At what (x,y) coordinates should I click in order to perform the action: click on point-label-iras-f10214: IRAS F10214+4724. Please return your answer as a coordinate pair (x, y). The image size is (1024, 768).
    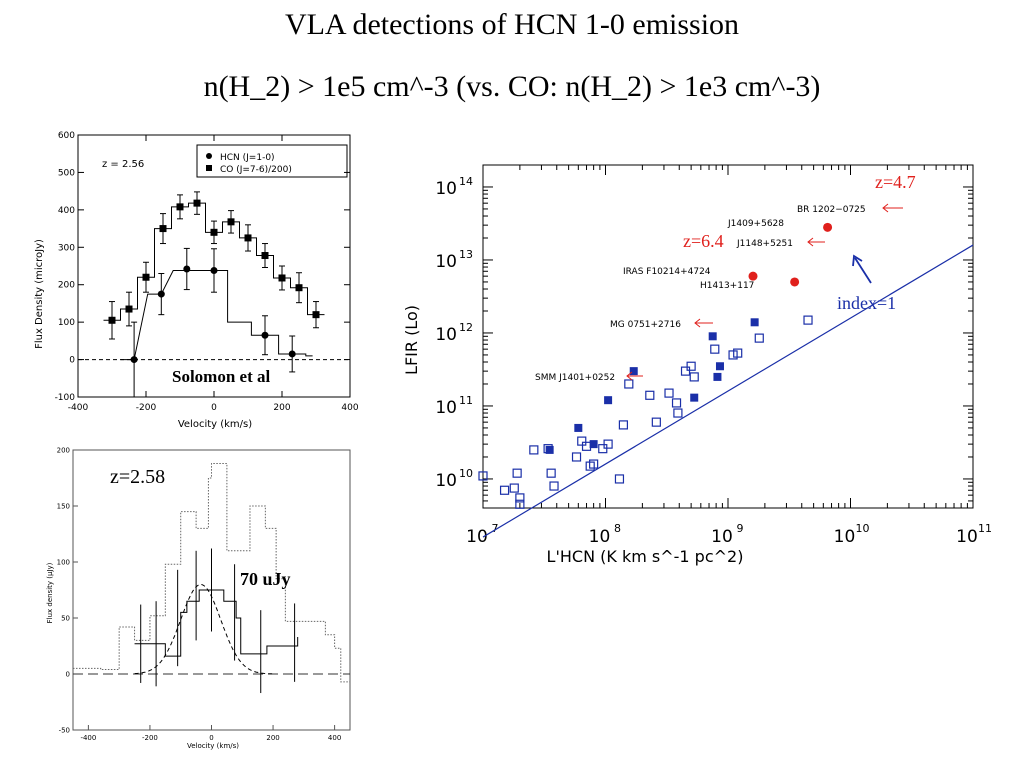
    Looking at the image, I should click on (667, 272).